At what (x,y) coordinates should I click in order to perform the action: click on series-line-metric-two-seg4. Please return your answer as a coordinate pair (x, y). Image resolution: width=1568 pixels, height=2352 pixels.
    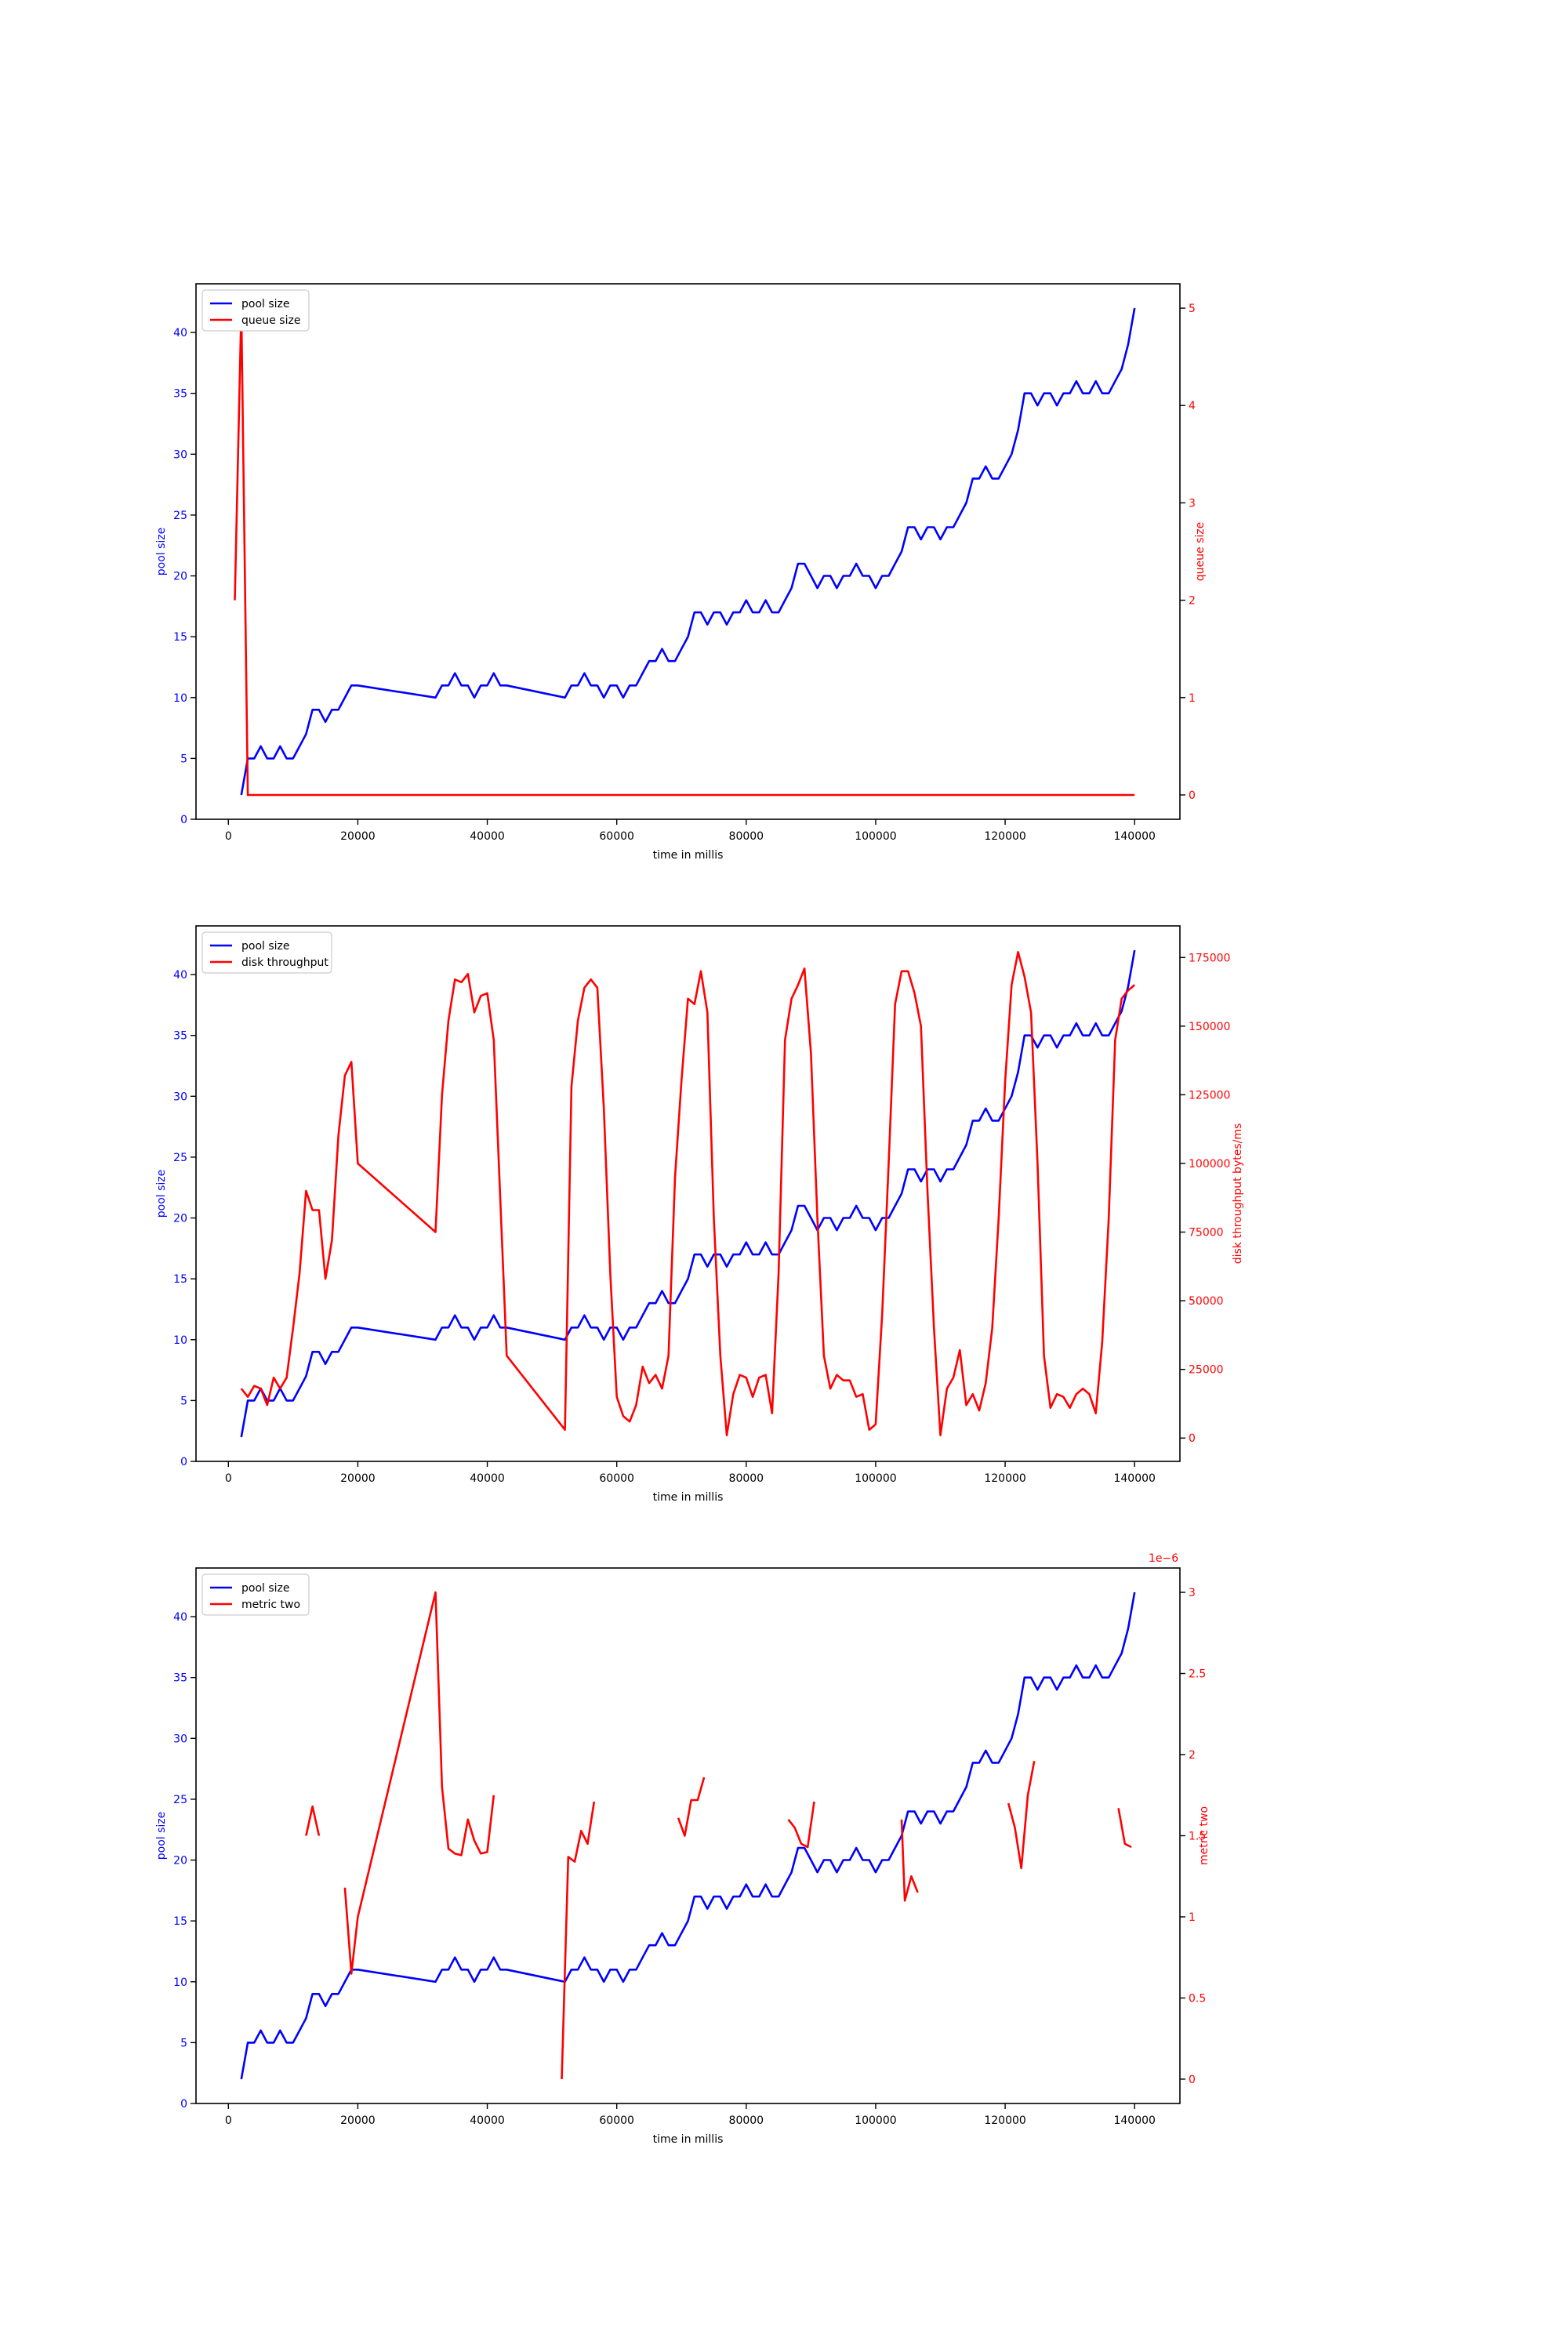
    Looking at the image, I should click on (691, 1807).